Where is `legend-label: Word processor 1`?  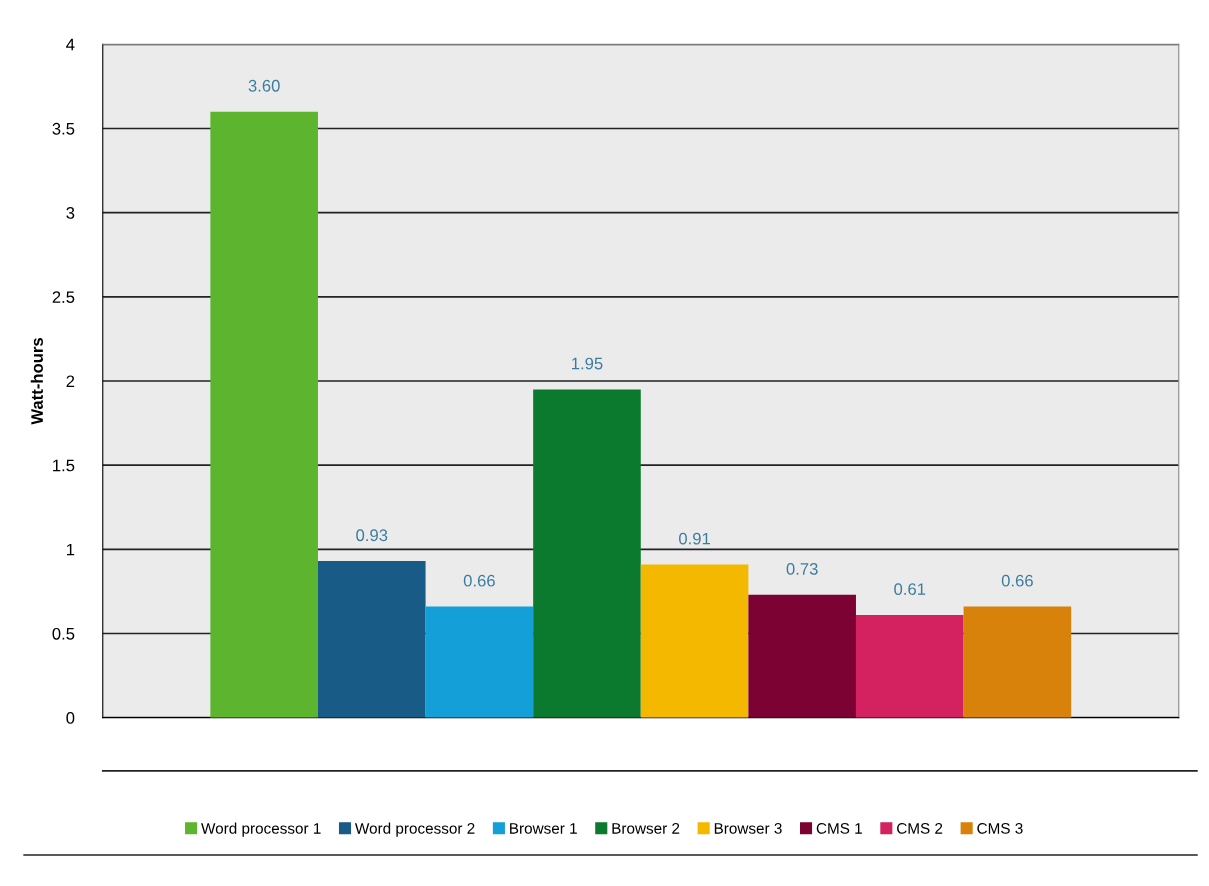
legend-label: Word processor 1 is located at coordinates (261, 829).